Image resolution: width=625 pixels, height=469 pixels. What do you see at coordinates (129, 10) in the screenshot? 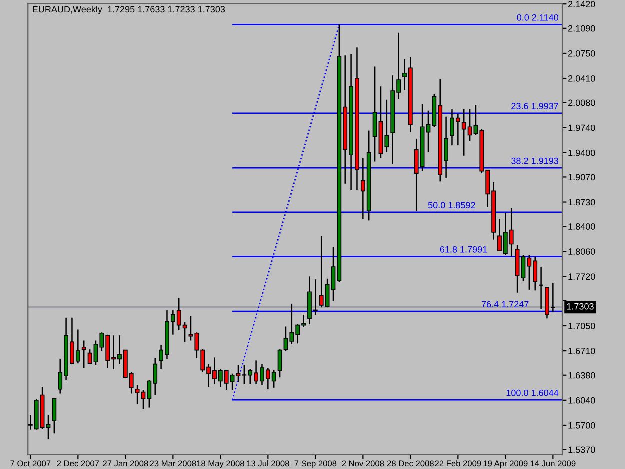
I see `chart-title: EURAUD,Weekly 1.7295 1.7633 1.7233 1.7303` at bounding box center [129, 10].